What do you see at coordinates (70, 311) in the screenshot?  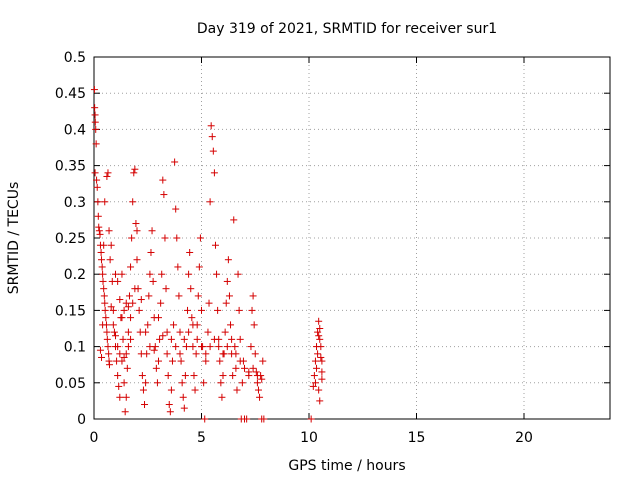 I see `y-tick-label: 0.15` at bounding box center [70, 311].